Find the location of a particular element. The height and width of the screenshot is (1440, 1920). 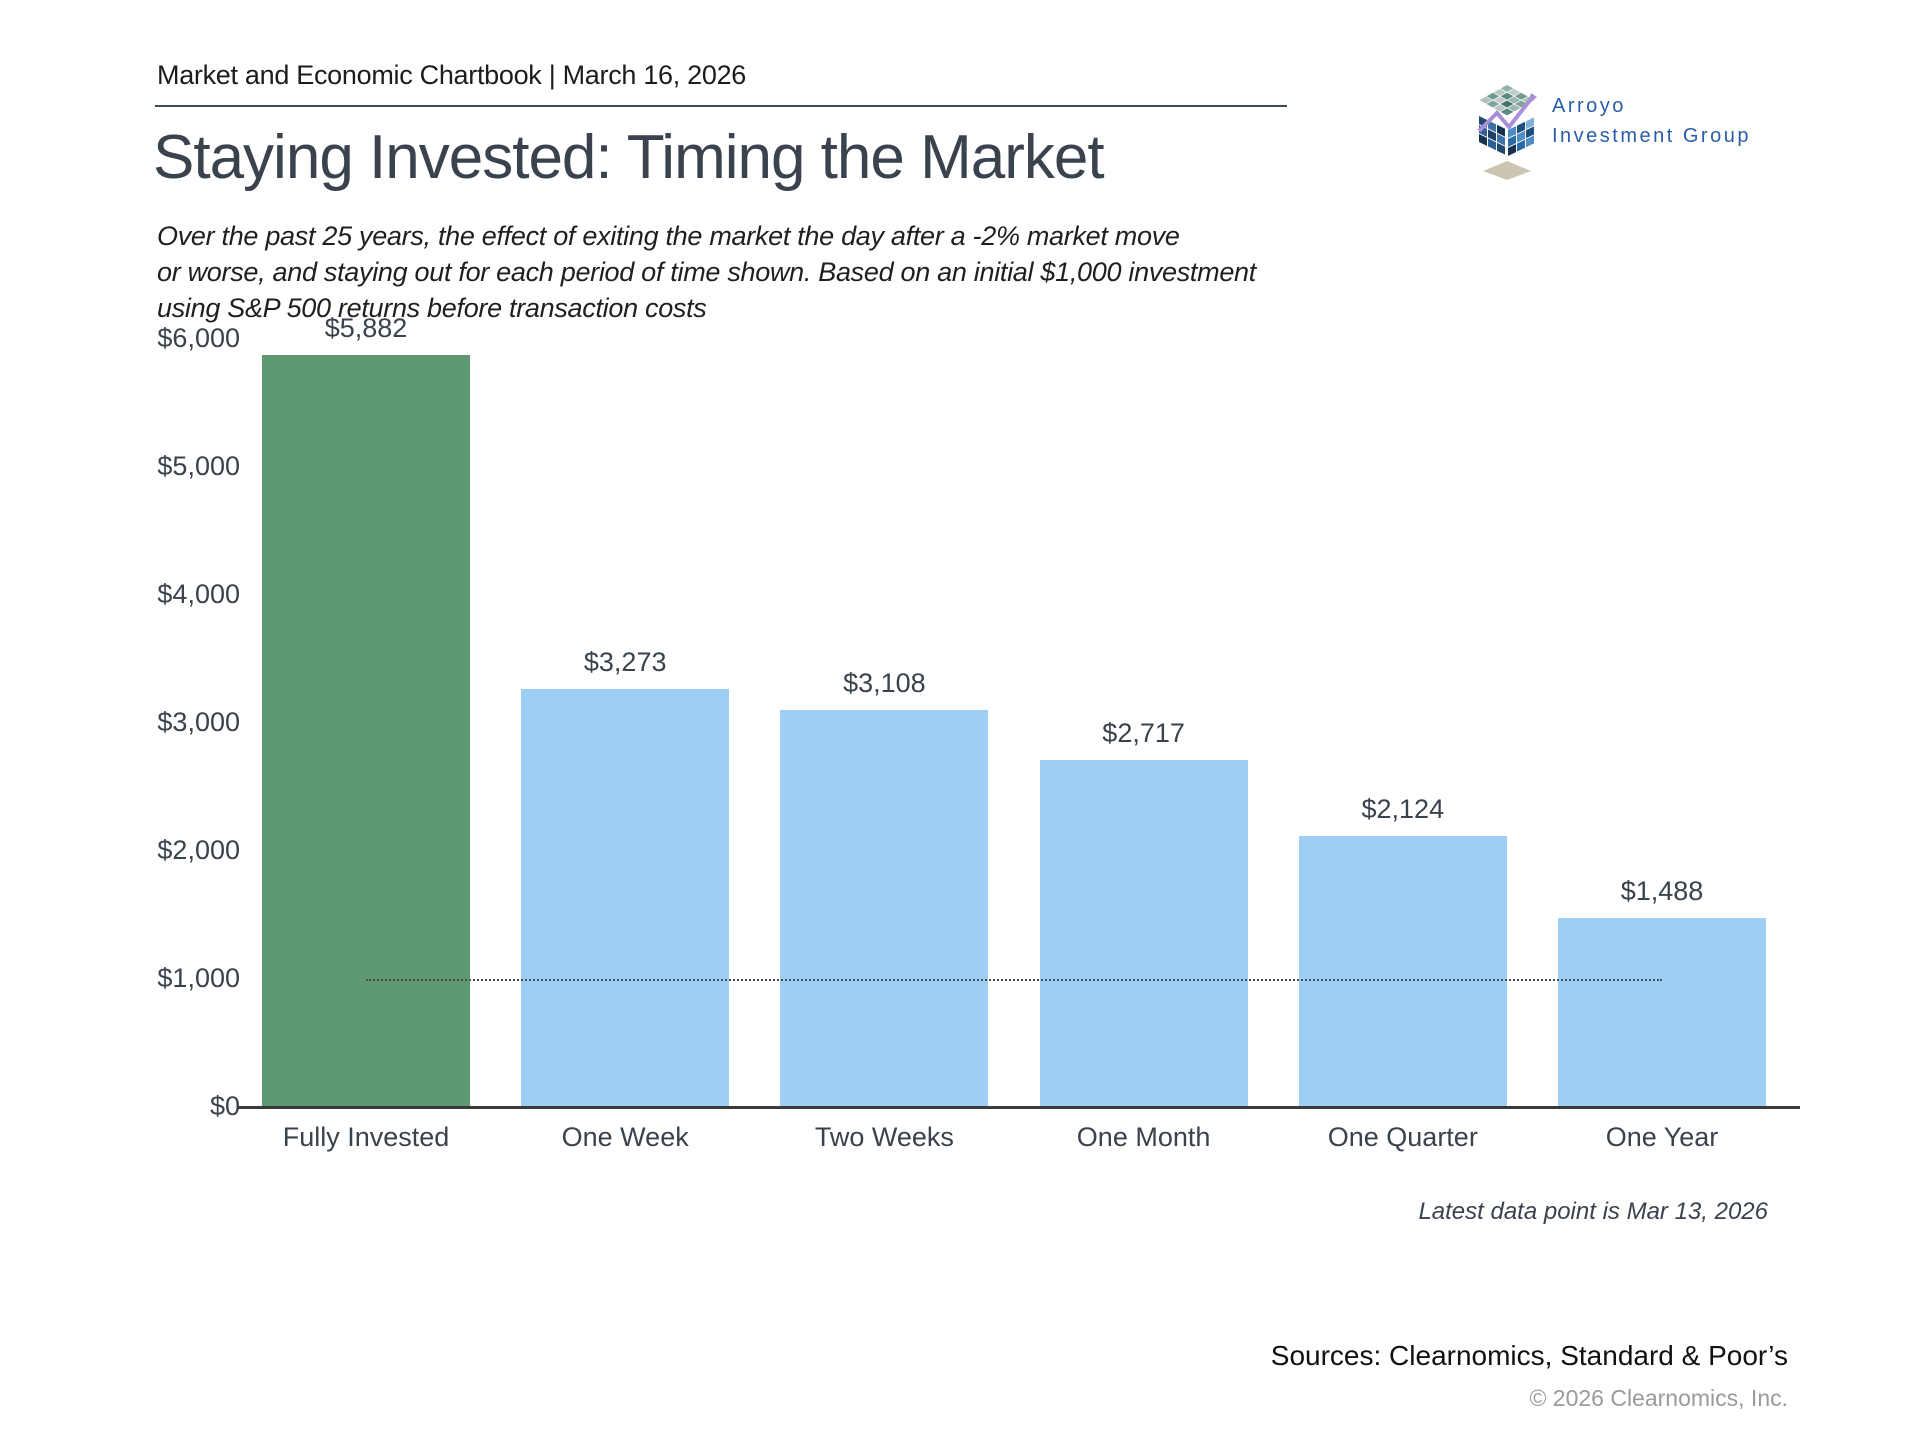

y-axis-tick-label: $1,000 is located at coordinates (198, 978).